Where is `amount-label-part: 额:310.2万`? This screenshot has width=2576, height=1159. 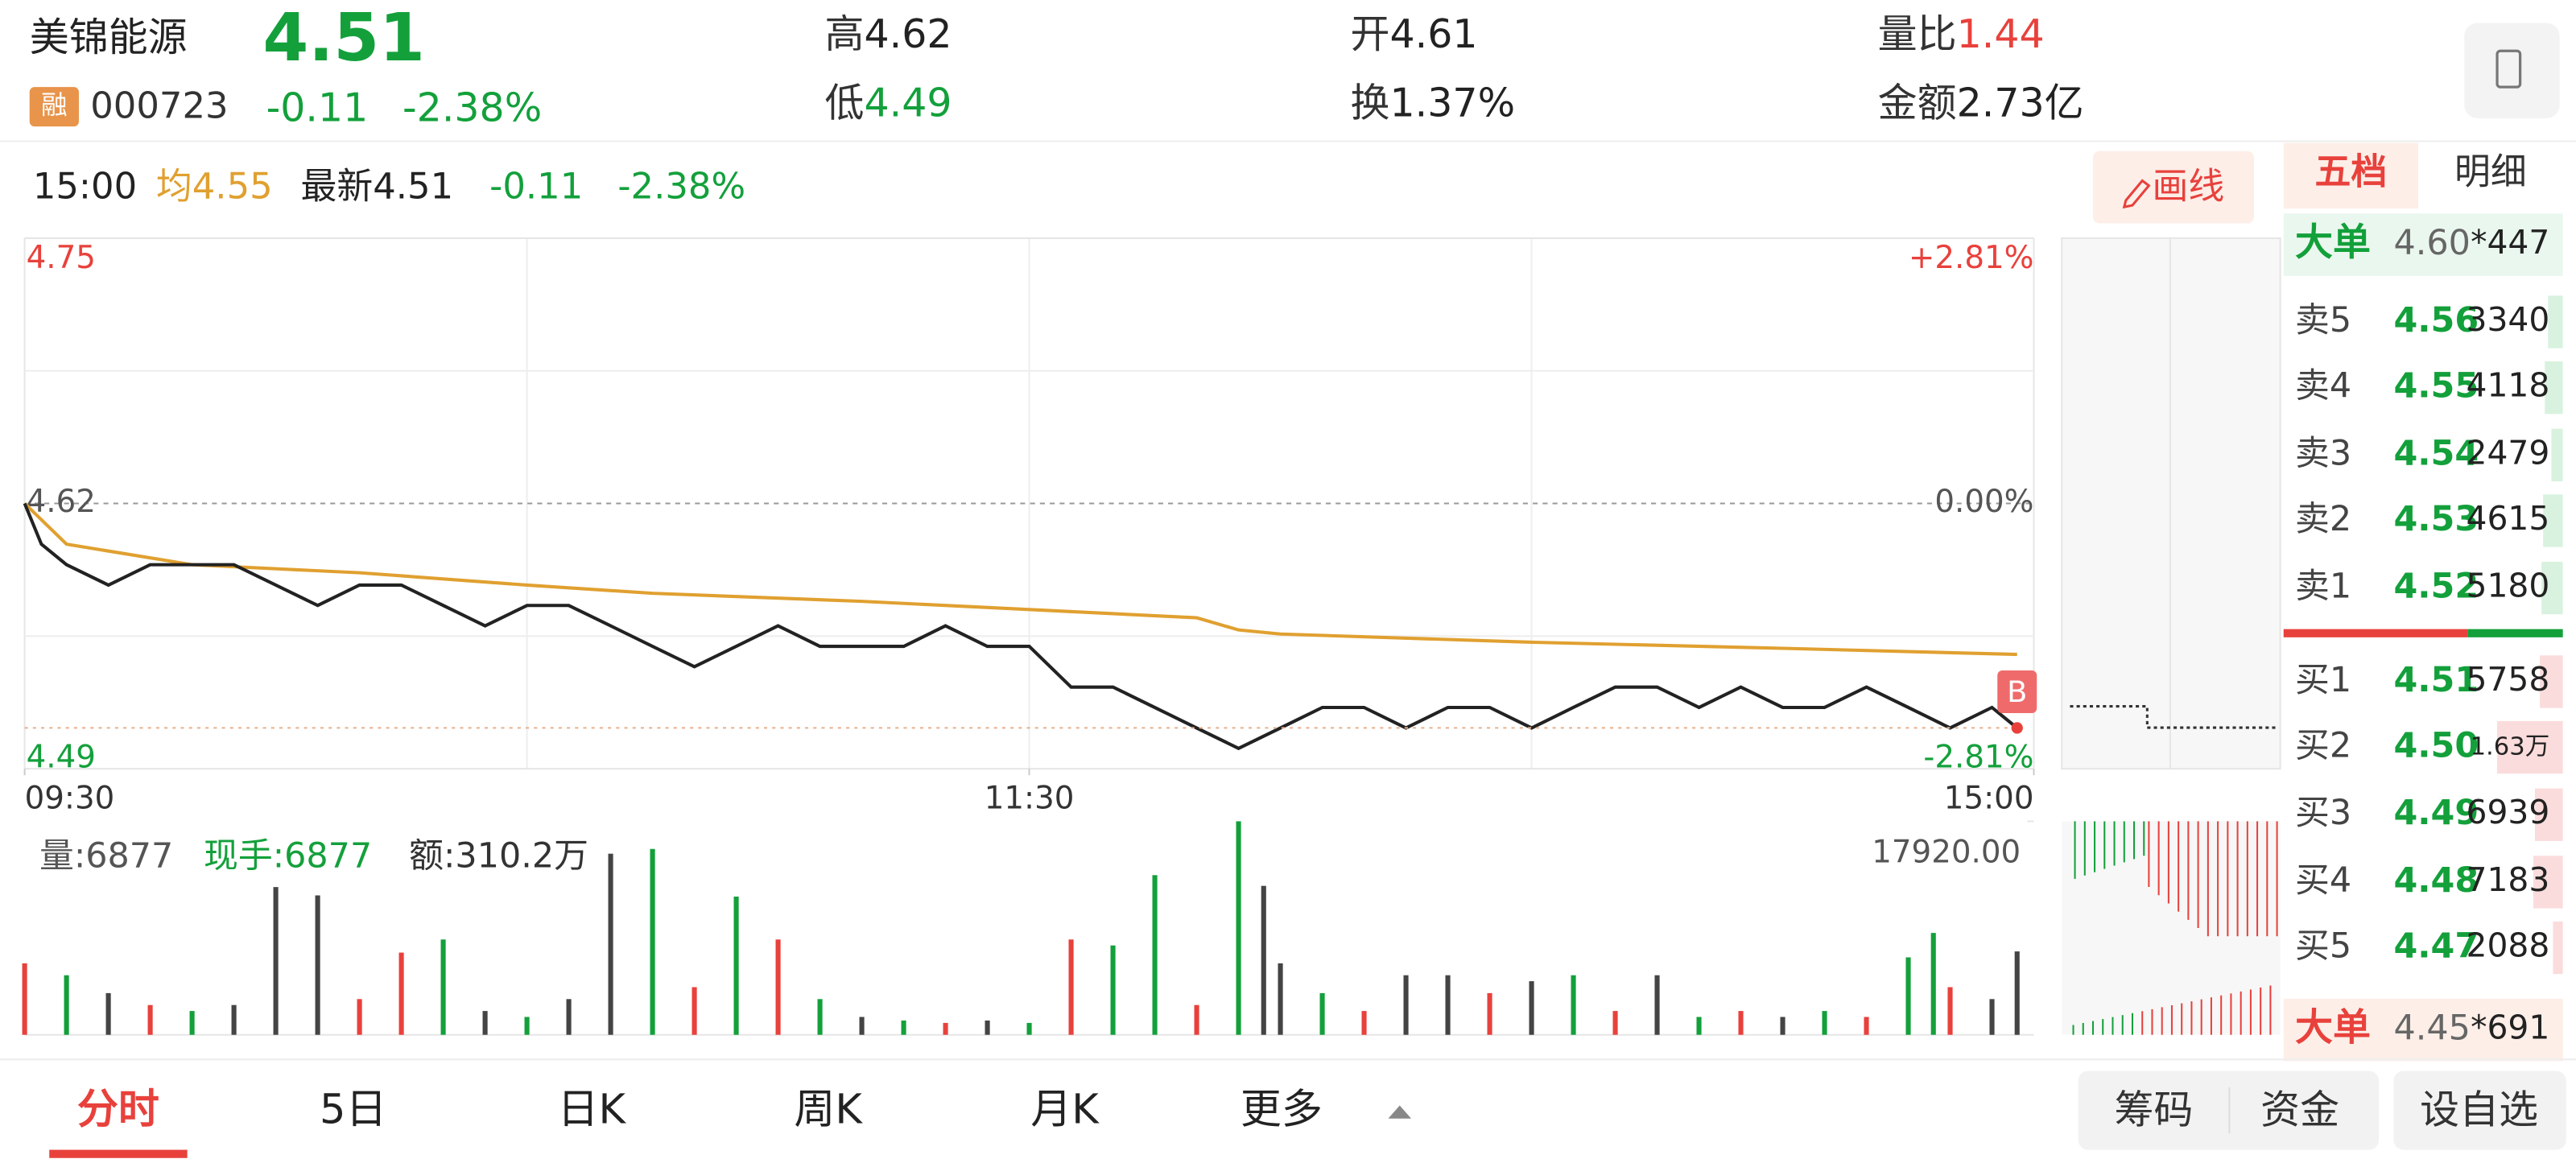 amount-label-part: 额:310.2万 is located at coordinates (498, 855).